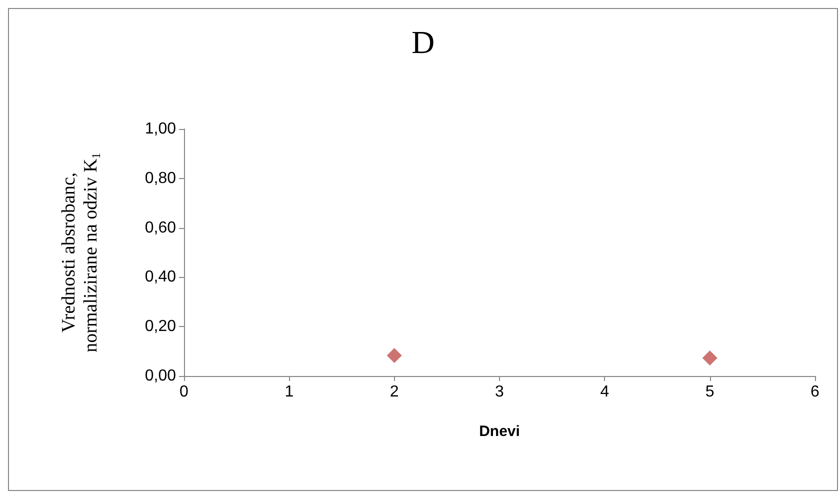  What do you see at coordinates (160, 178) in the screenshot?
I see `y-tick-label: 0,80` at bounding box center [160, 178].